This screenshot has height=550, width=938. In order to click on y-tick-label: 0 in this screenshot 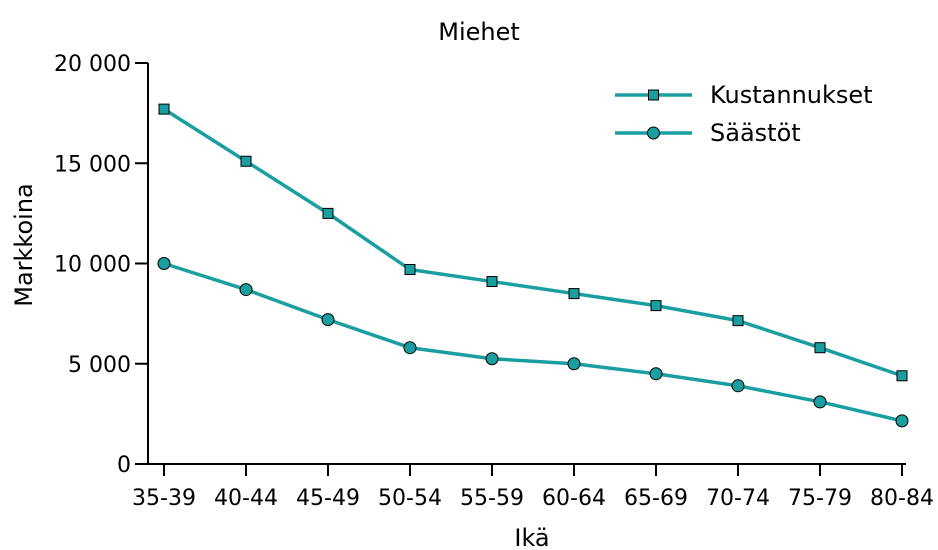, I will do `click(124, 465)`.